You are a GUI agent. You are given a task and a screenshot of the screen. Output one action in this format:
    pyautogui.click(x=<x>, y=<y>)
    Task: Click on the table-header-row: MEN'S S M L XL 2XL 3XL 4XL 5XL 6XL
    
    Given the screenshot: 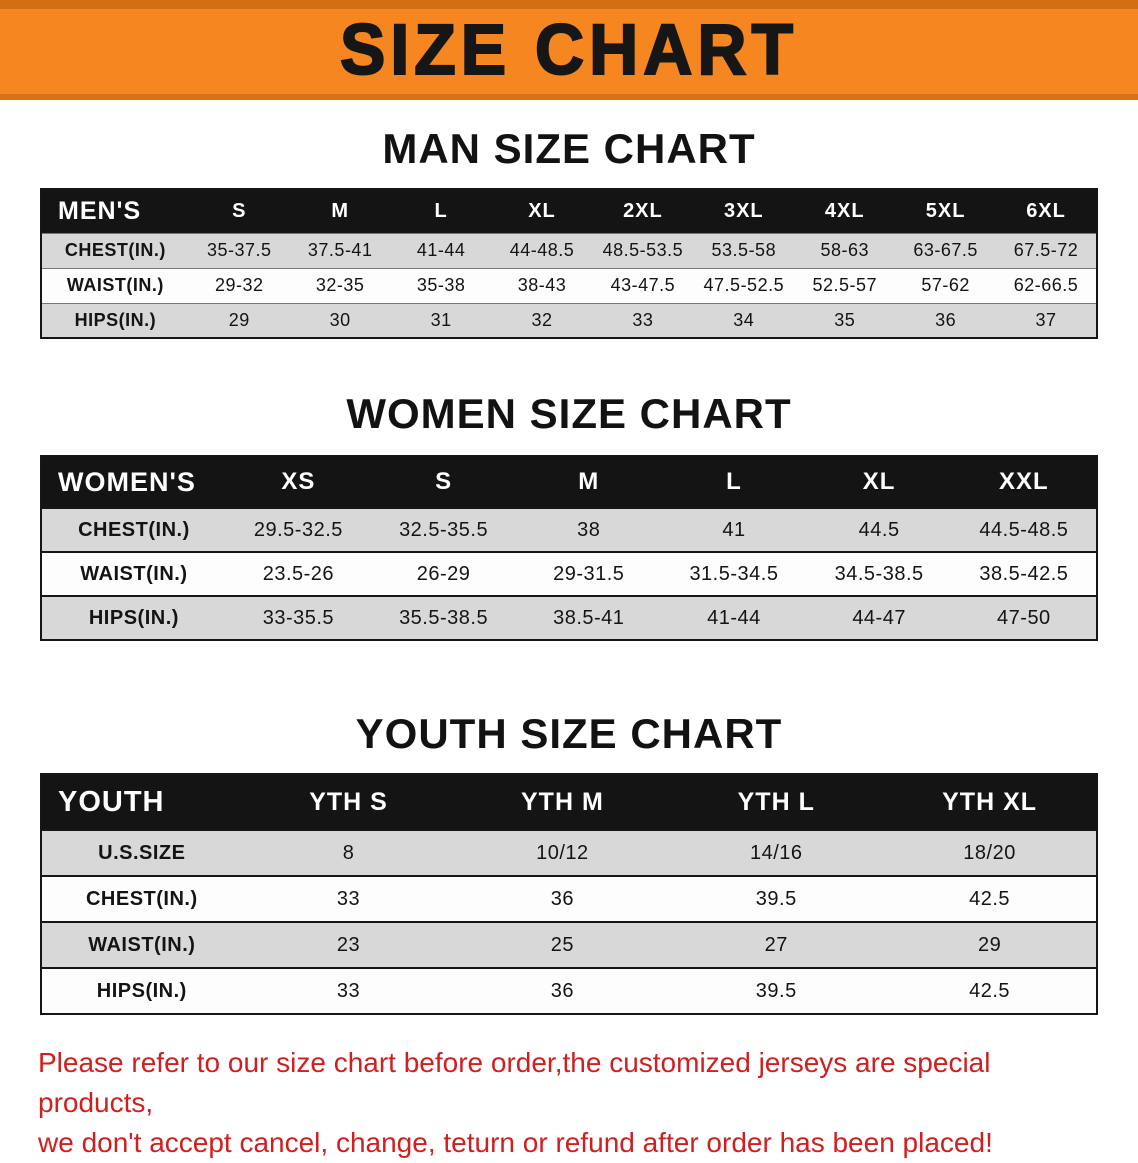 What is the action you would take?
    pyautogui.click(x=569, y=211)
    